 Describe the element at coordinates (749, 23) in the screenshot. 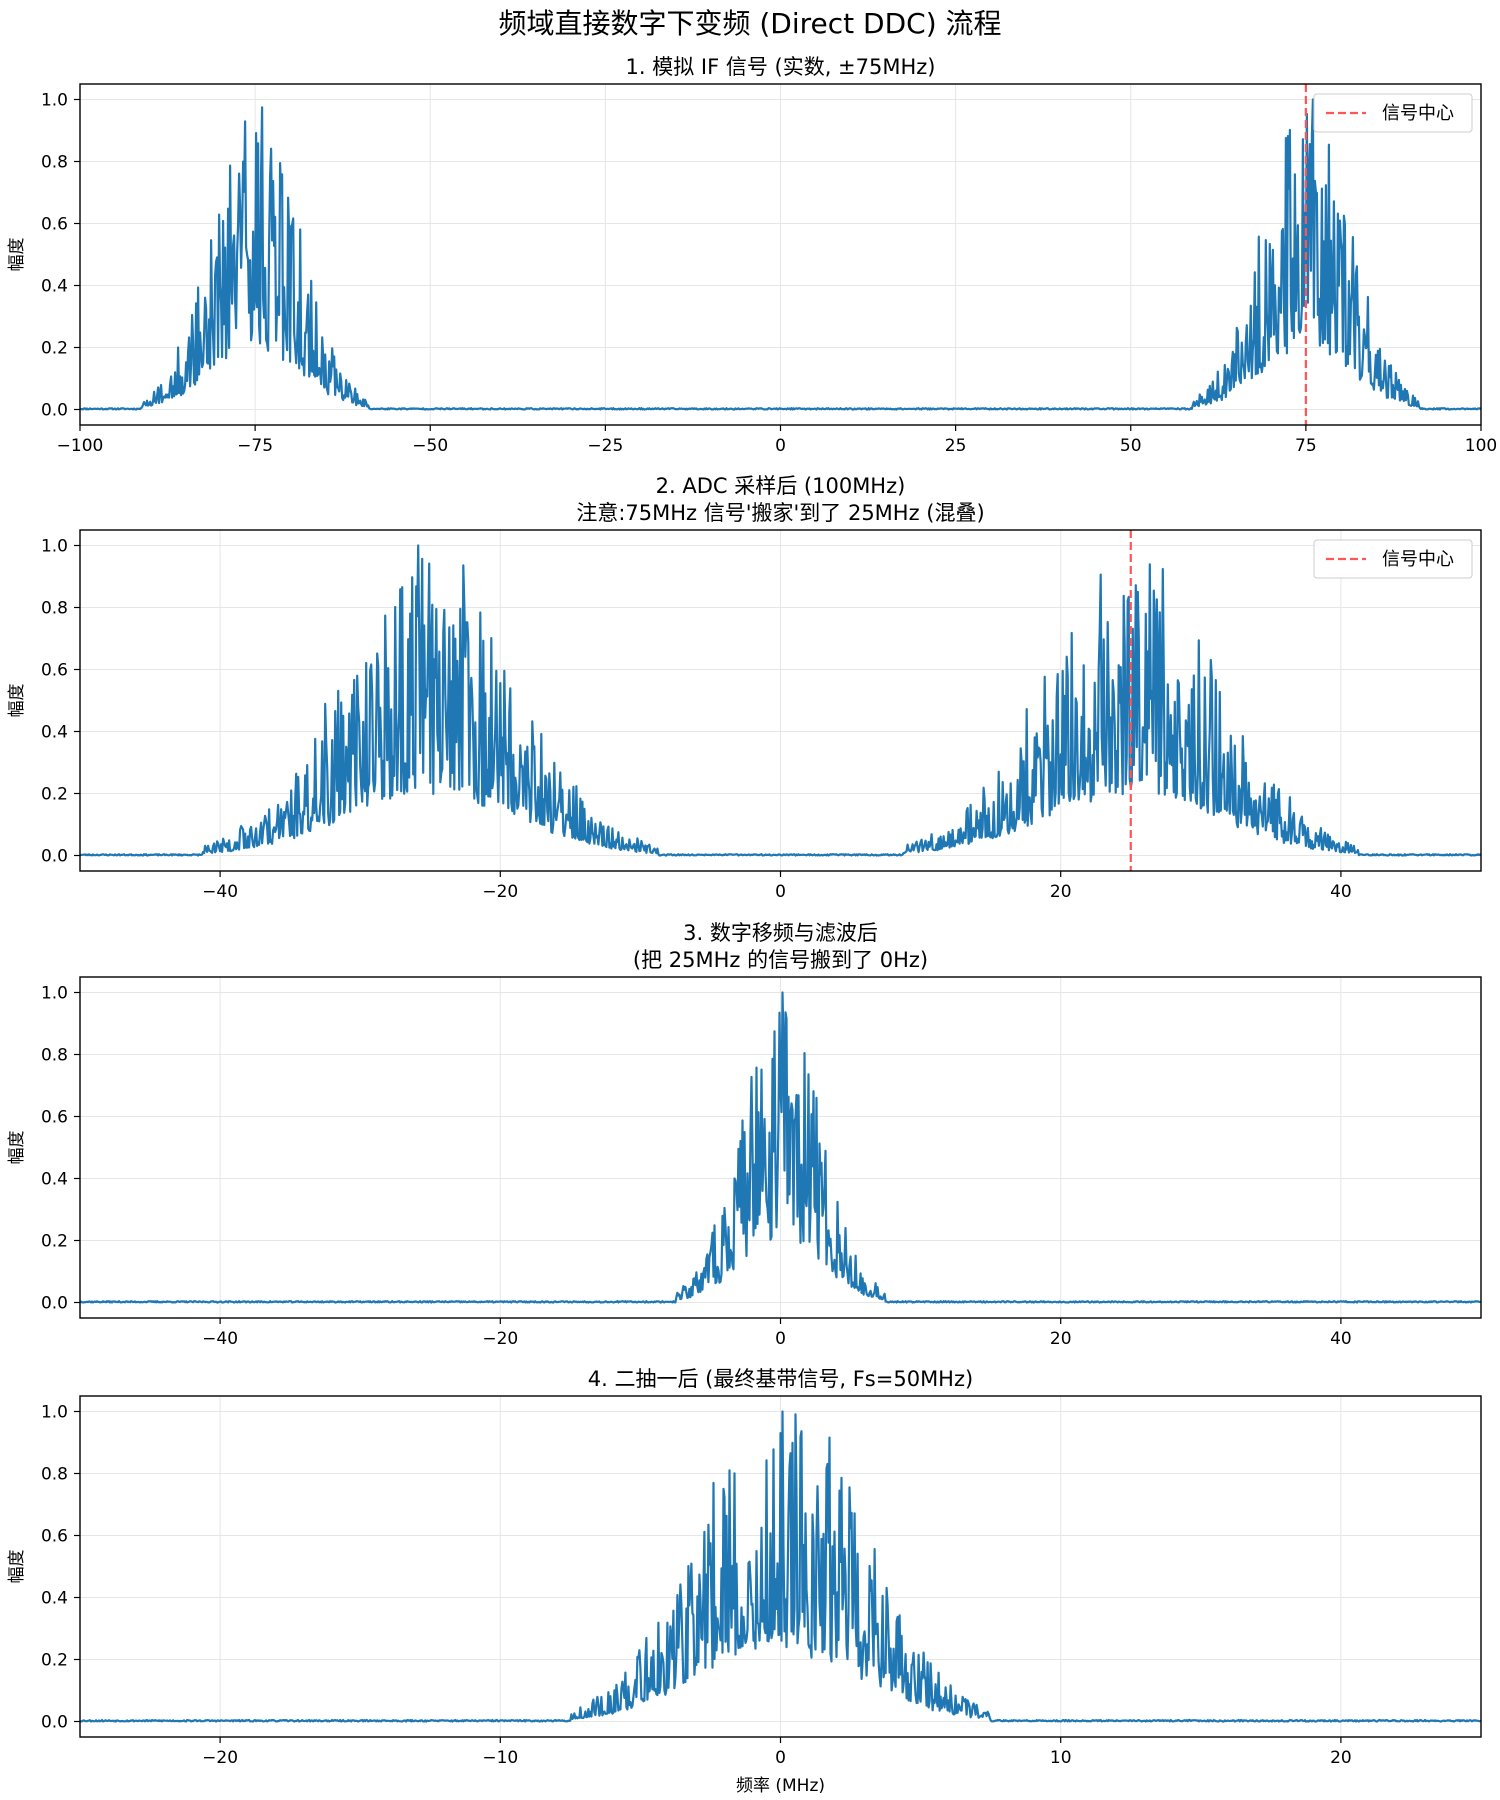

I see `figure-title: 频域直接数字下变频 (Direct DDC) 流程` at that location.